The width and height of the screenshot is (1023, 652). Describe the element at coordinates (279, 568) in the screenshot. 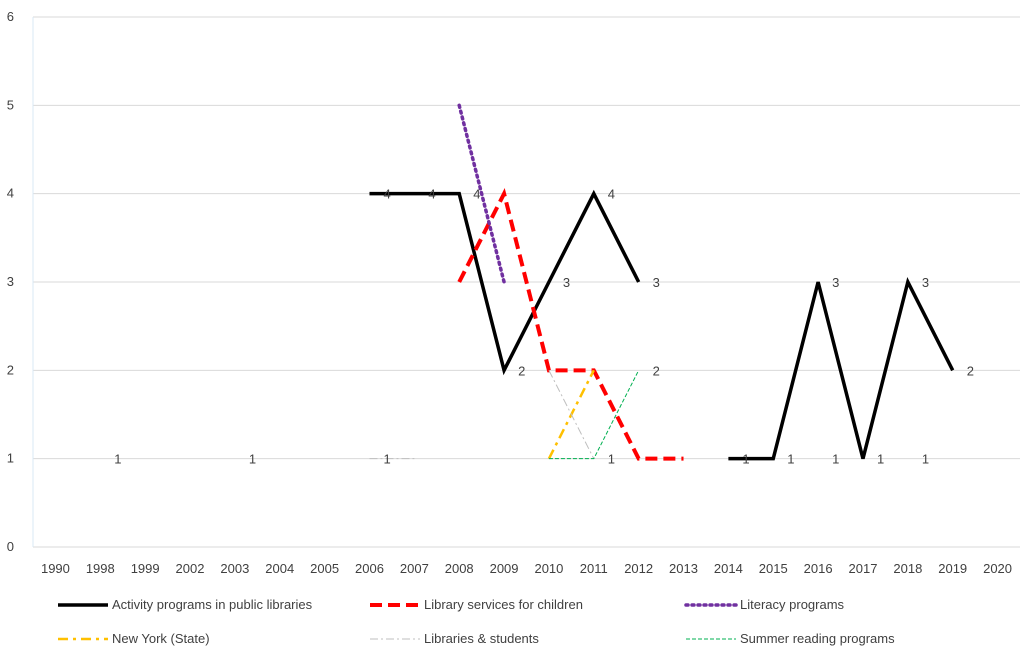

I see `x-tick-label: 2004` at that location.